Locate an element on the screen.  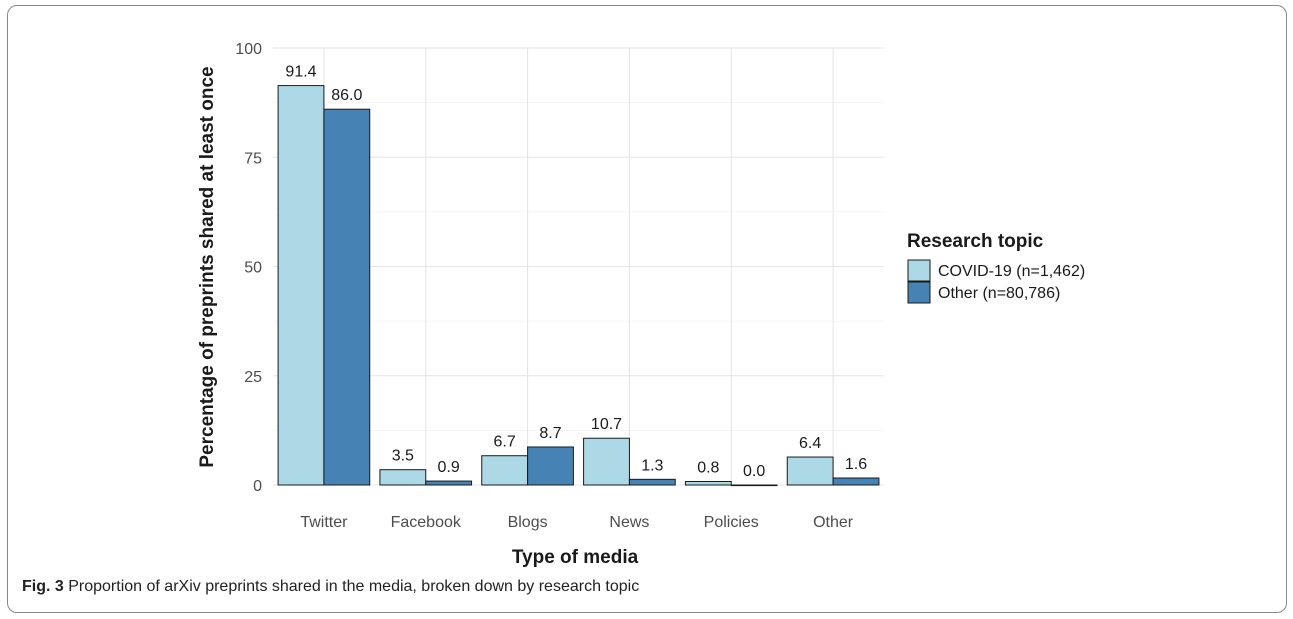
data-label-policies-series-2: 0.0 is located at coordinates (754, 471).